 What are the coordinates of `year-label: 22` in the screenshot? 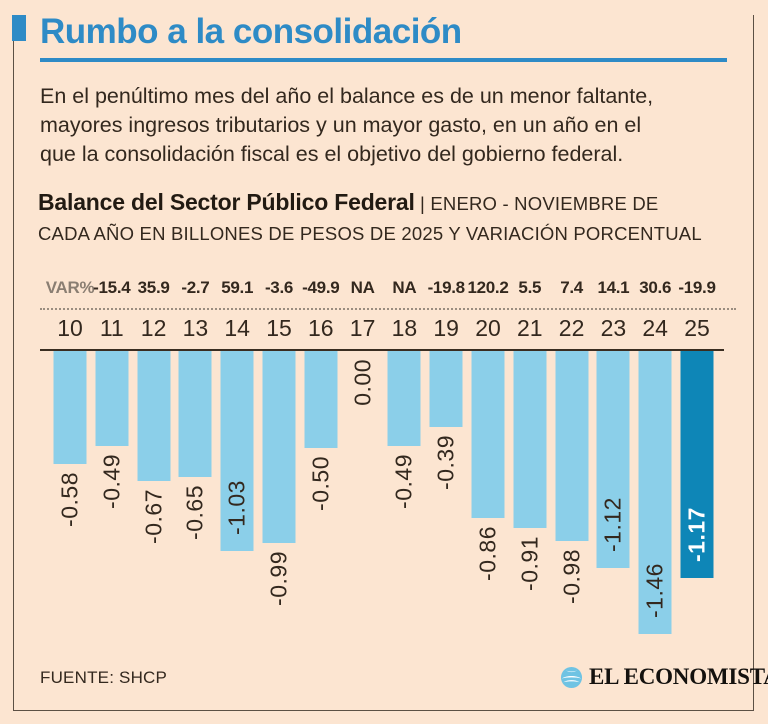 It's located at (571, 328).